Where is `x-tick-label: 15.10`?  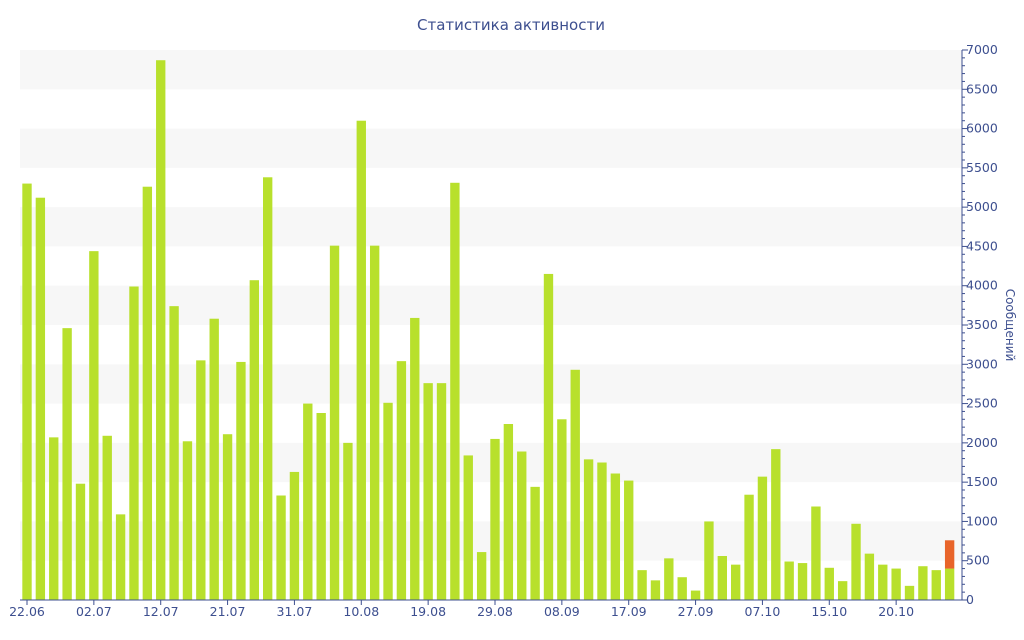 x-tick-label: 15.10 is located at coordinates (829, 611).